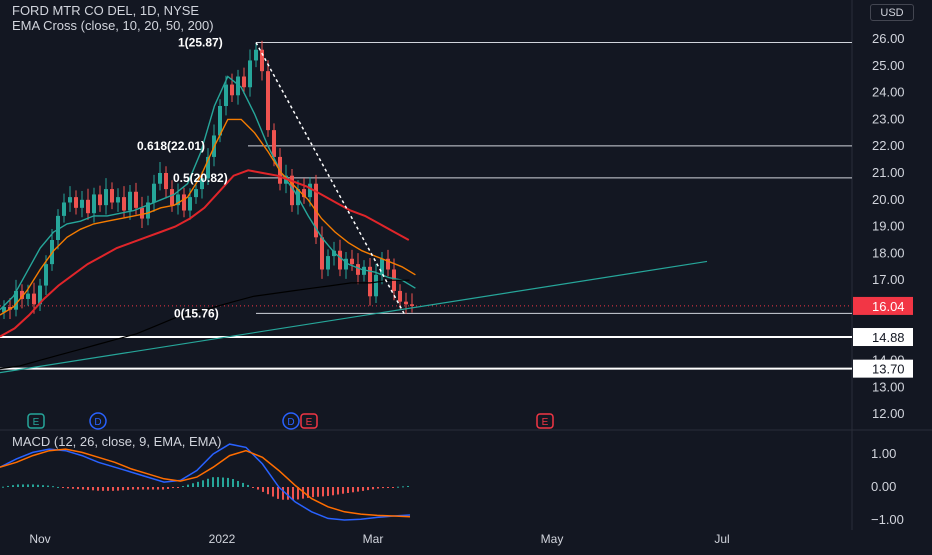 This screenshot has height=555, width=932. I want to click on macd-title: MACD (12, 26, close, 9, EMA, EMA), so click(117, 441).